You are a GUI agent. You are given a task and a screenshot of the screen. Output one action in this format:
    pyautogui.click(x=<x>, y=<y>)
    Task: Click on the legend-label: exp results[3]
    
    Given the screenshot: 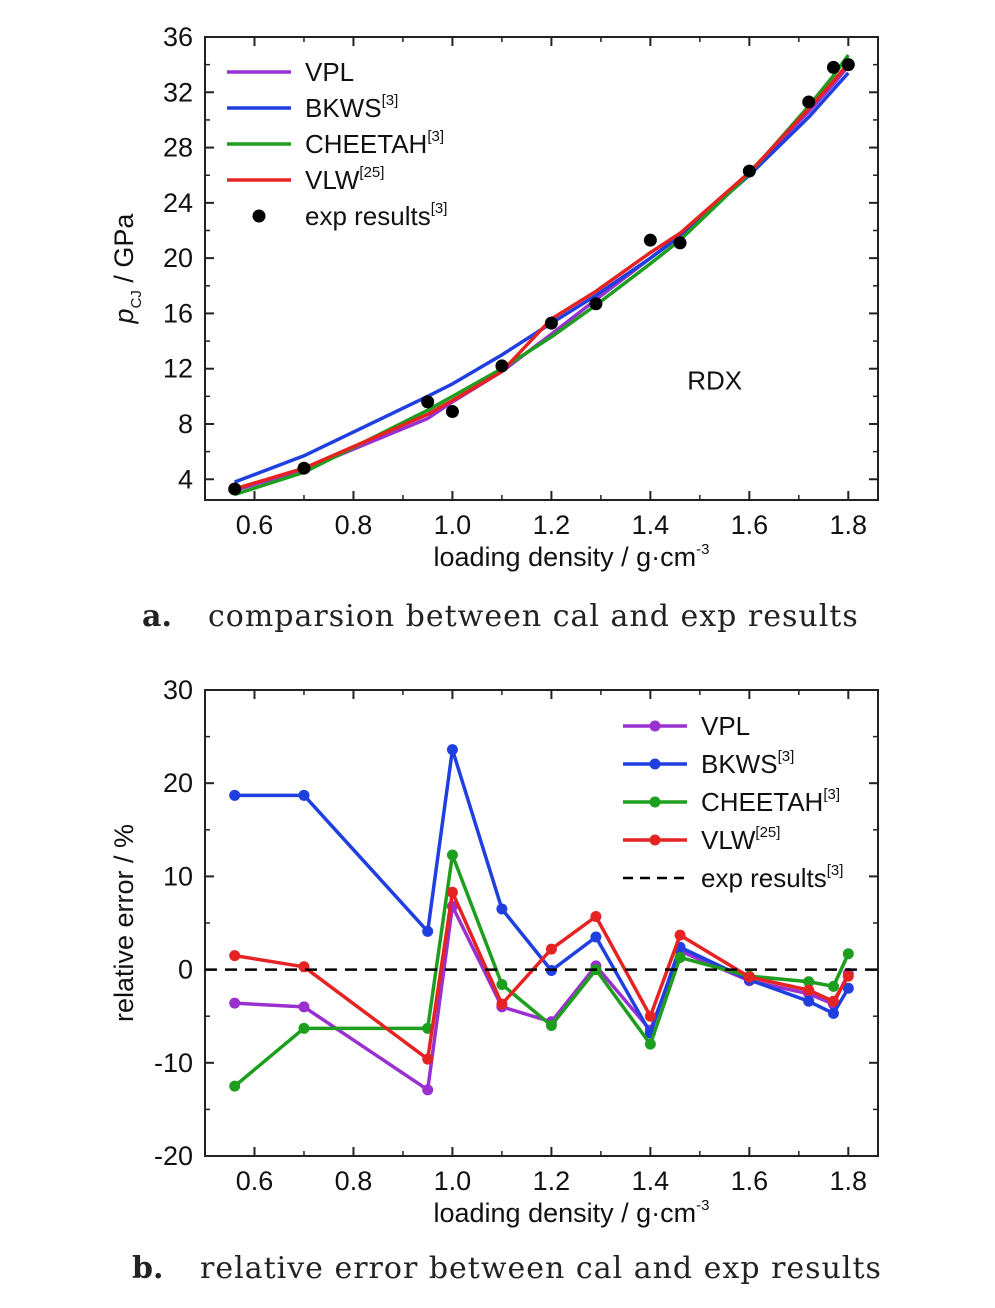 What is the action you would take?
    pyautogui.click(x=772, y=877)
    